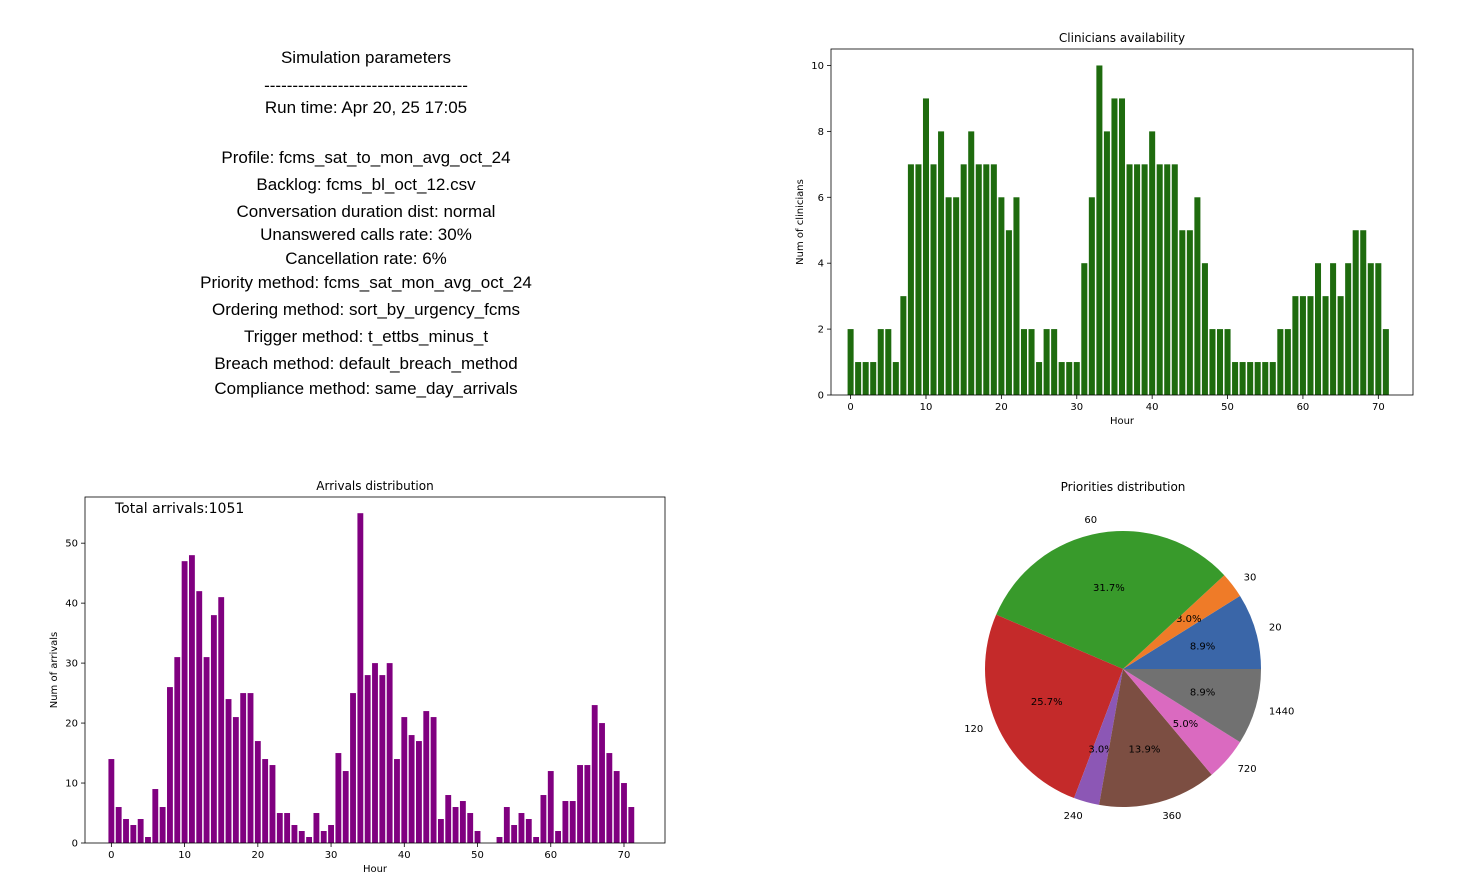 This screenshot has width=1468, height=883. I want to click on priorities-title: Priorities distribution, so click(1123, 487).